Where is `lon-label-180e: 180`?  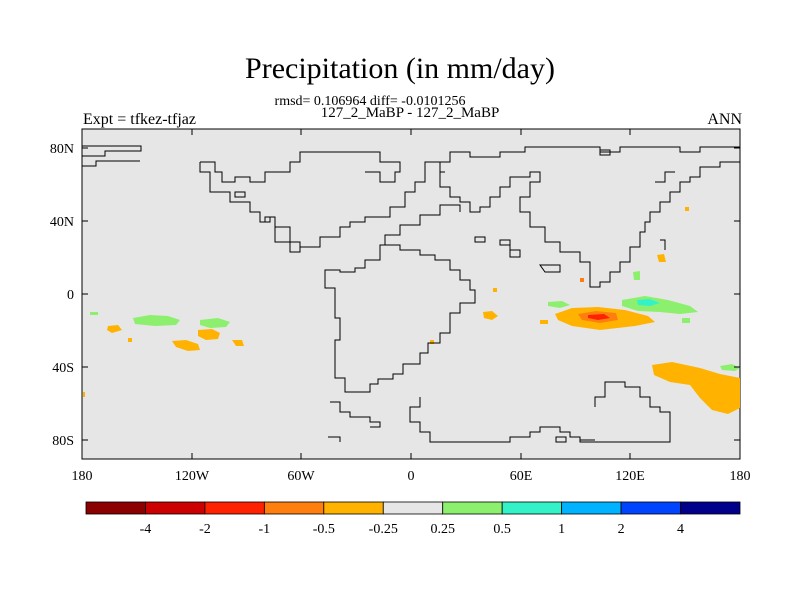
lon-label-180e: 180 is located at coordinates (740, 476).